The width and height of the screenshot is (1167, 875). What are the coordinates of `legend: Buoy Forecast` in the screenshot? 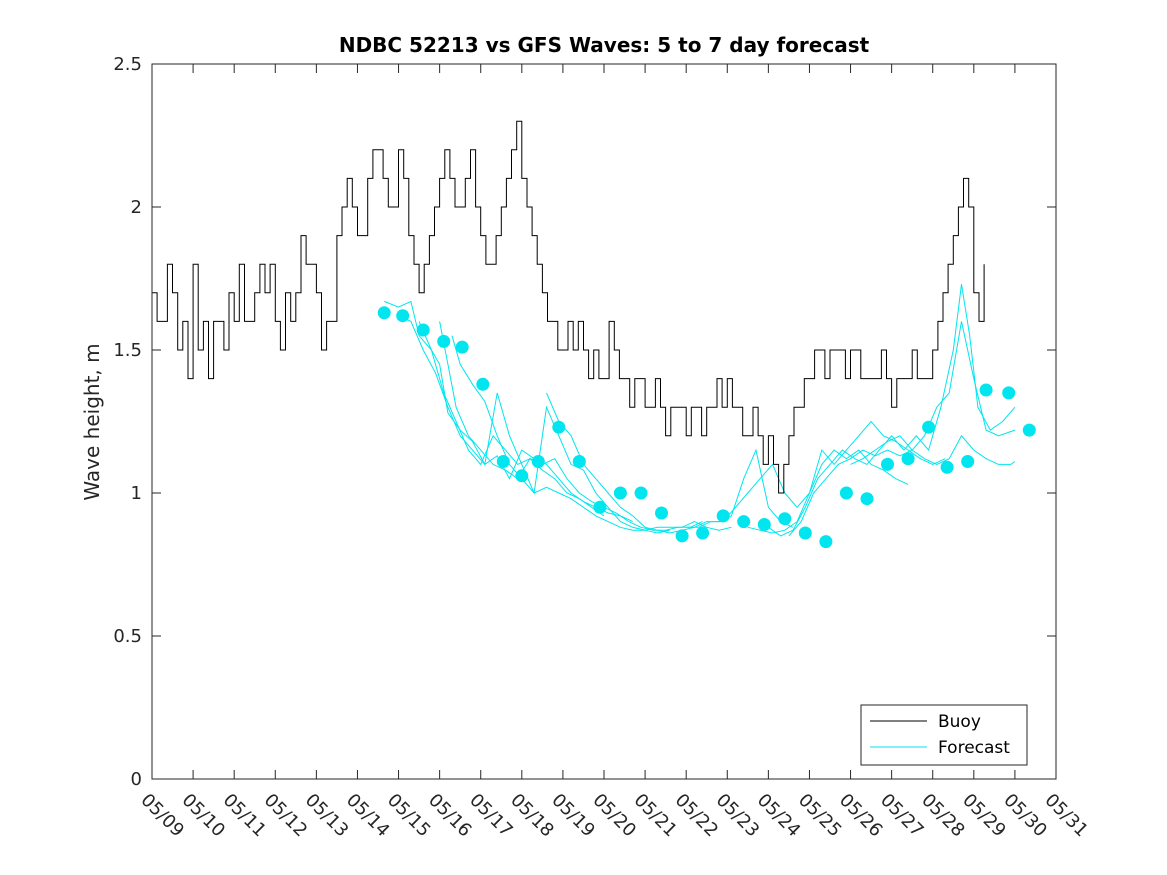 It's located at (944, 735).